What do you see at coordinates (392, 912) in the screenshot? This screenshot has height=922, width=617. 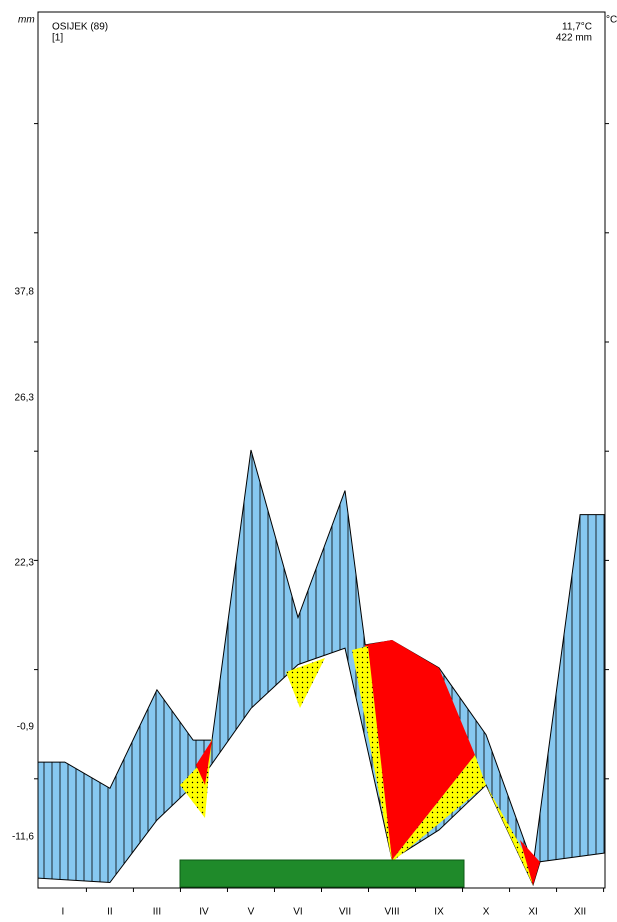 I see `x-label: VIII` at bounding box center [392, 912].